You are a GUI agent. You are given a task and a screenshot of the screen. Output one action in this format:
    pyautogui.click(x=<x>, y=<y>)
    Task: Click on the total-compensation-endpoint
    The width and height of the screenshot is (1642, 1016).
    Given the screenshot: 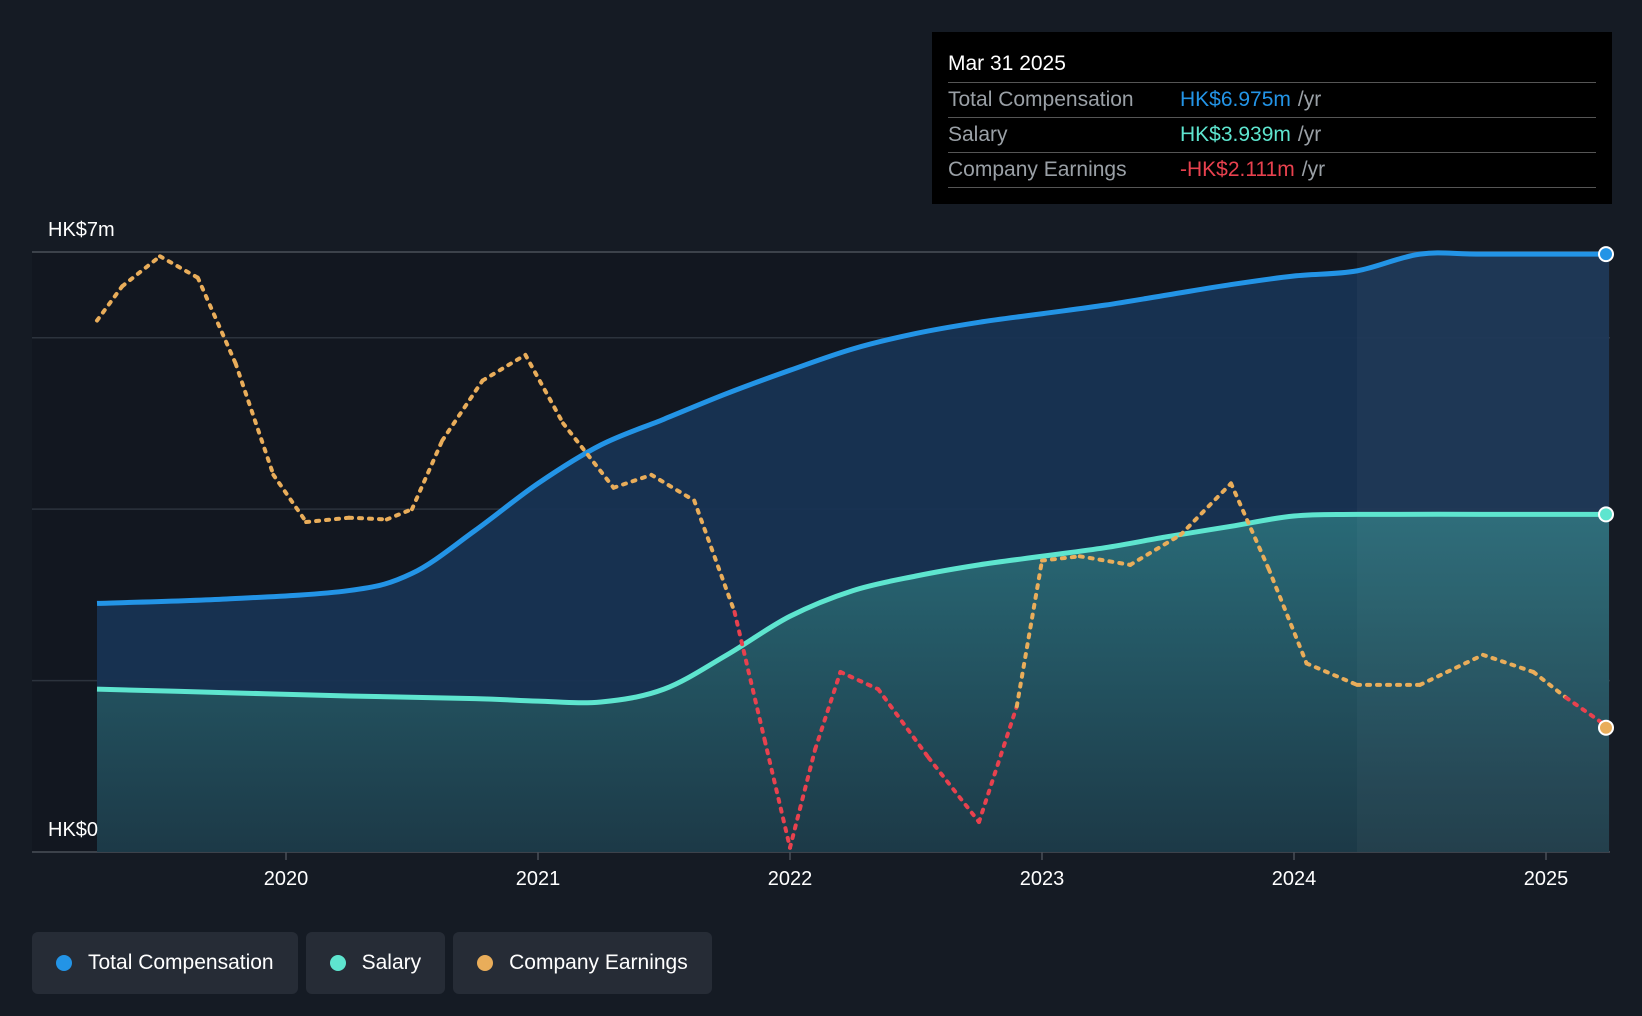 What is the action you would take?
    pyautogui.click(x=1606, y=254)
    